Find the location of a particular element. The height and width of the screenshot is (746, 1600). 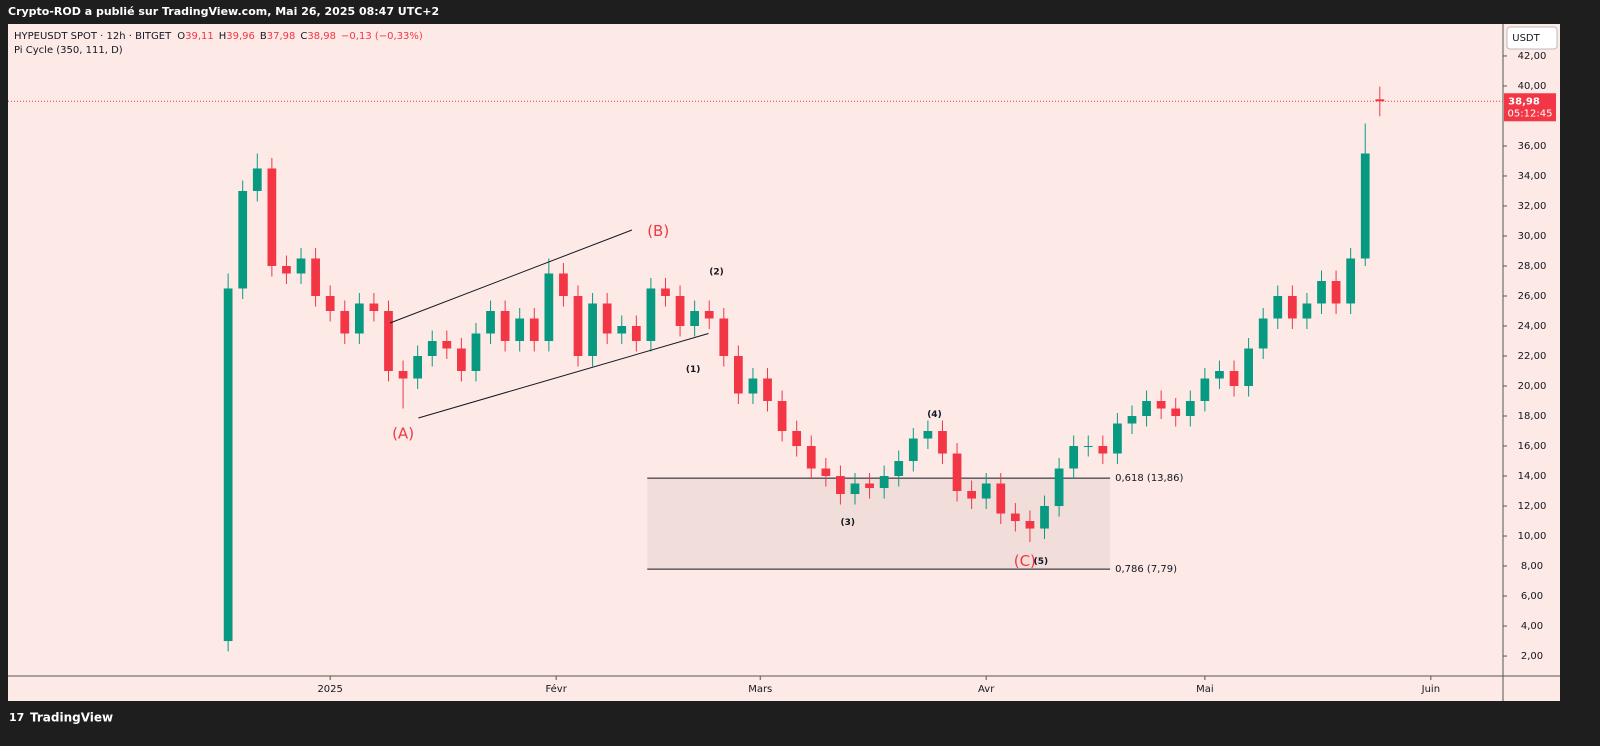

legend-key: B is located at coordinates (263, 36).